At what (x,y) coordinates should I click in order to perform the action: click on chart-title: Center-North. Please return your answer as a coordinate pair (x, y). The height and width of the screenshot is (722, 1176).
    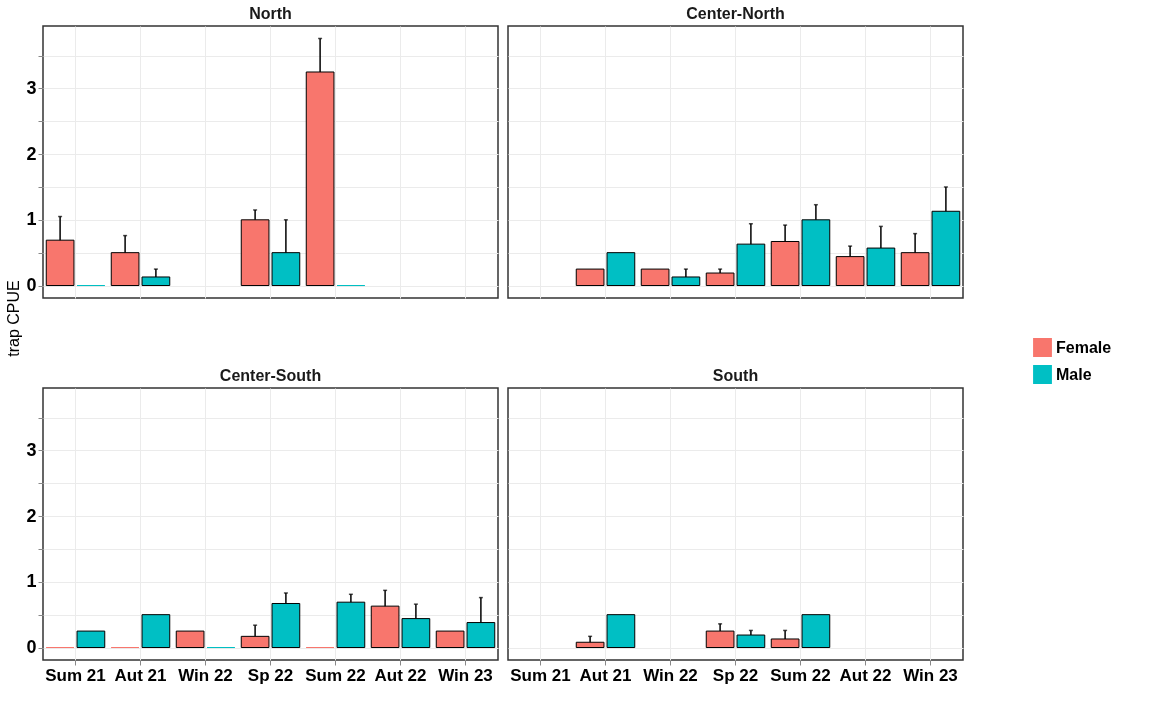
    Looking at the image, I should click on (735, 13).